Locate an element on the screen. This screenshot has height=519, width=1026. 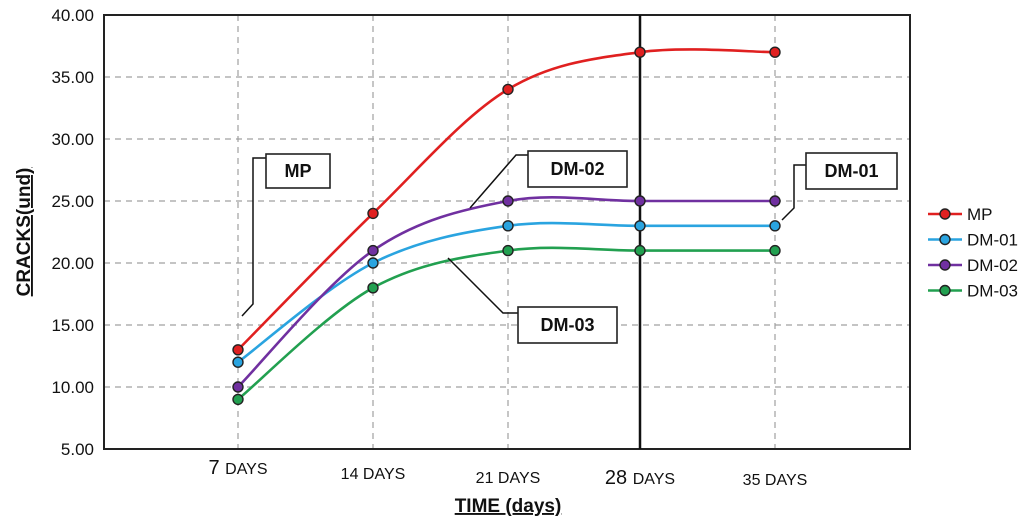
x-tick-label: 35 DAYS is located at coordinates (775, 480).